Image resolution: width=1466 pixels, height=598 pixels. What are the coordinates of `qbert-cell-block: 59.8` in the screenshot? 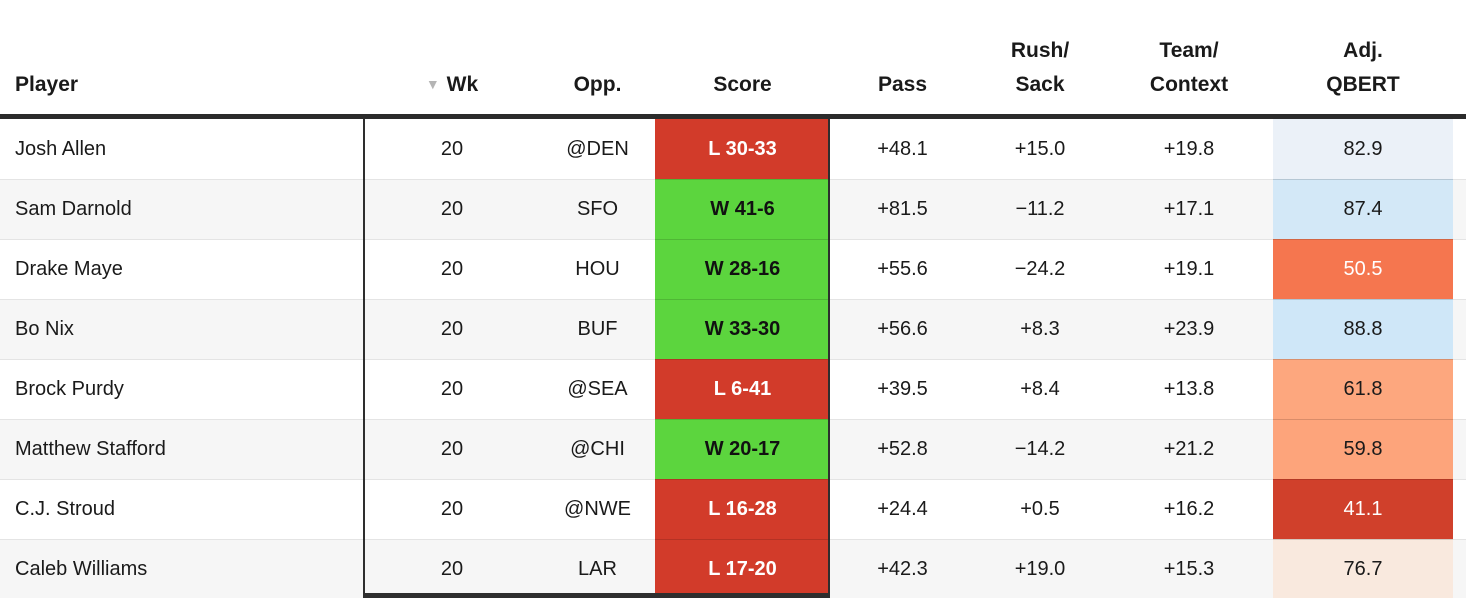 It's located at (1363, 449).